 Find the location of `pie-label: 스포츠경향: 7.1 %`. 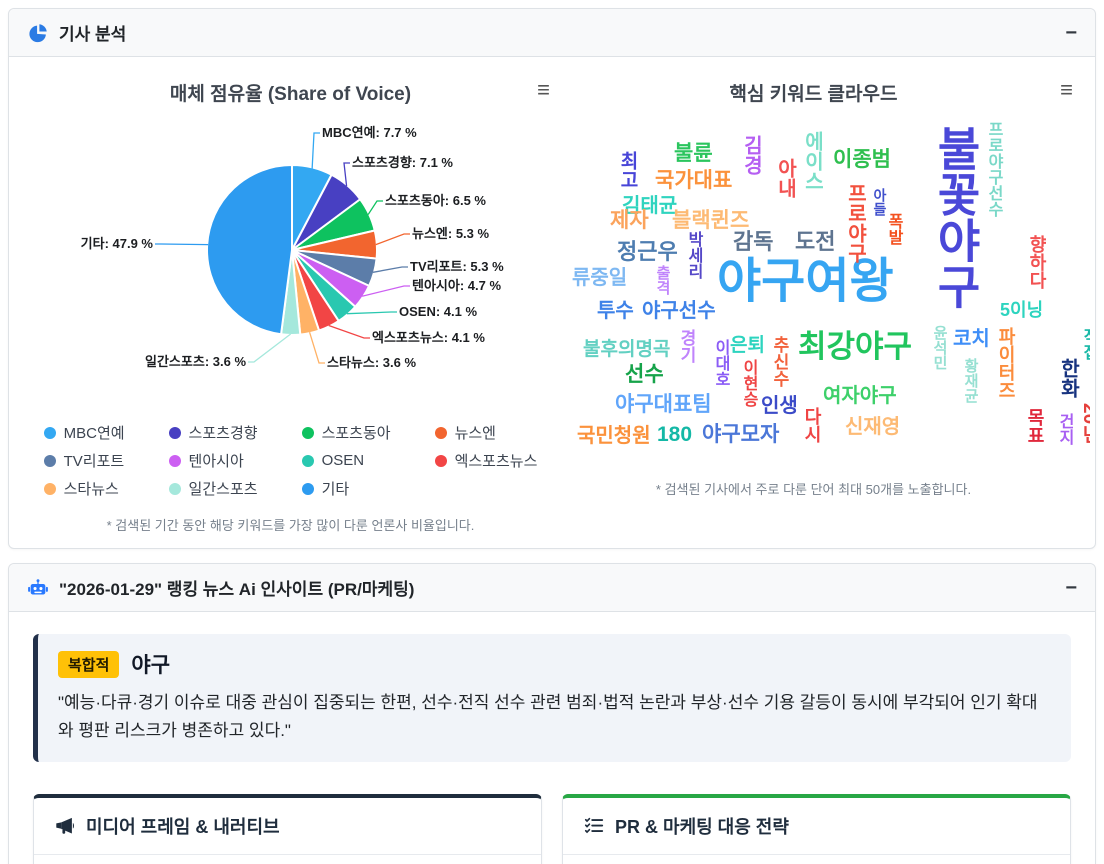

pie-label: 스포츠경향: 7.1 % is located at coordinates (402, 162).